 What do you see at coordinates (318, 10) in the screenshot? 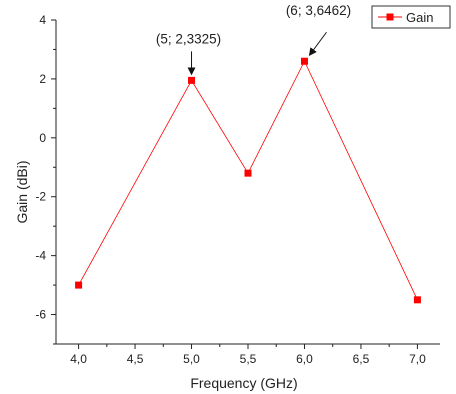
I see `annotation-label: (6; 3,6462)` at bounding box center [318, 10].